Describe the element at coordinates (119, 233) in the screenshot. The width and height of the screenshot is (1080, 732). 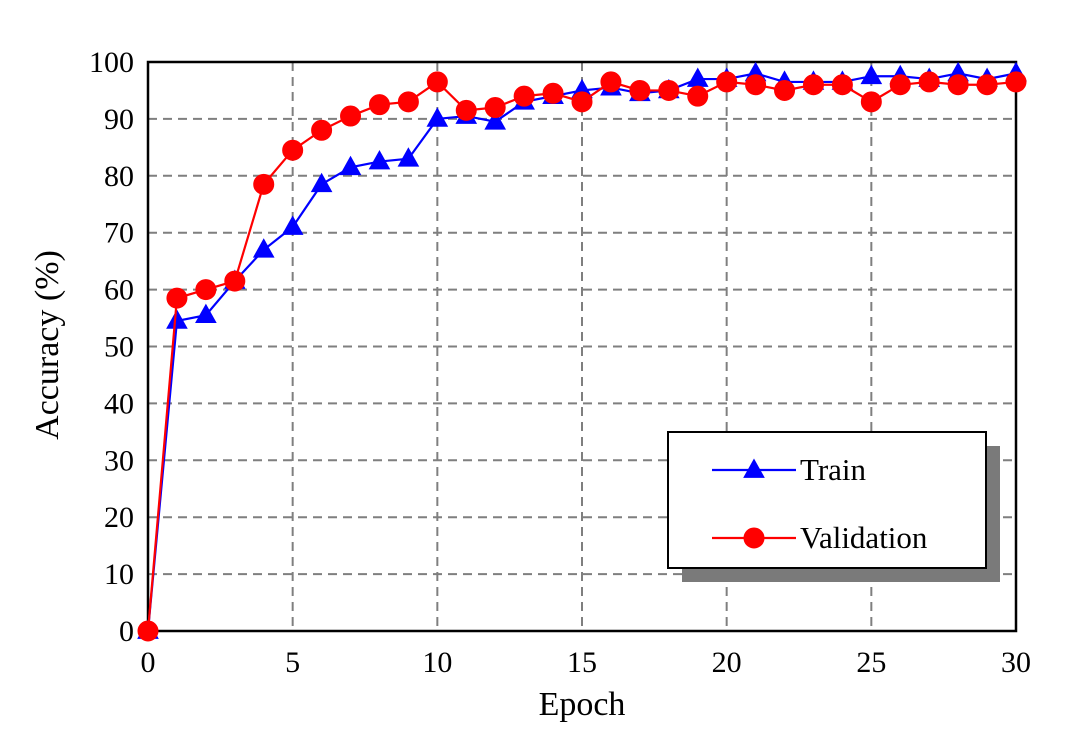
I see `y-tick-label: 70` at that location.